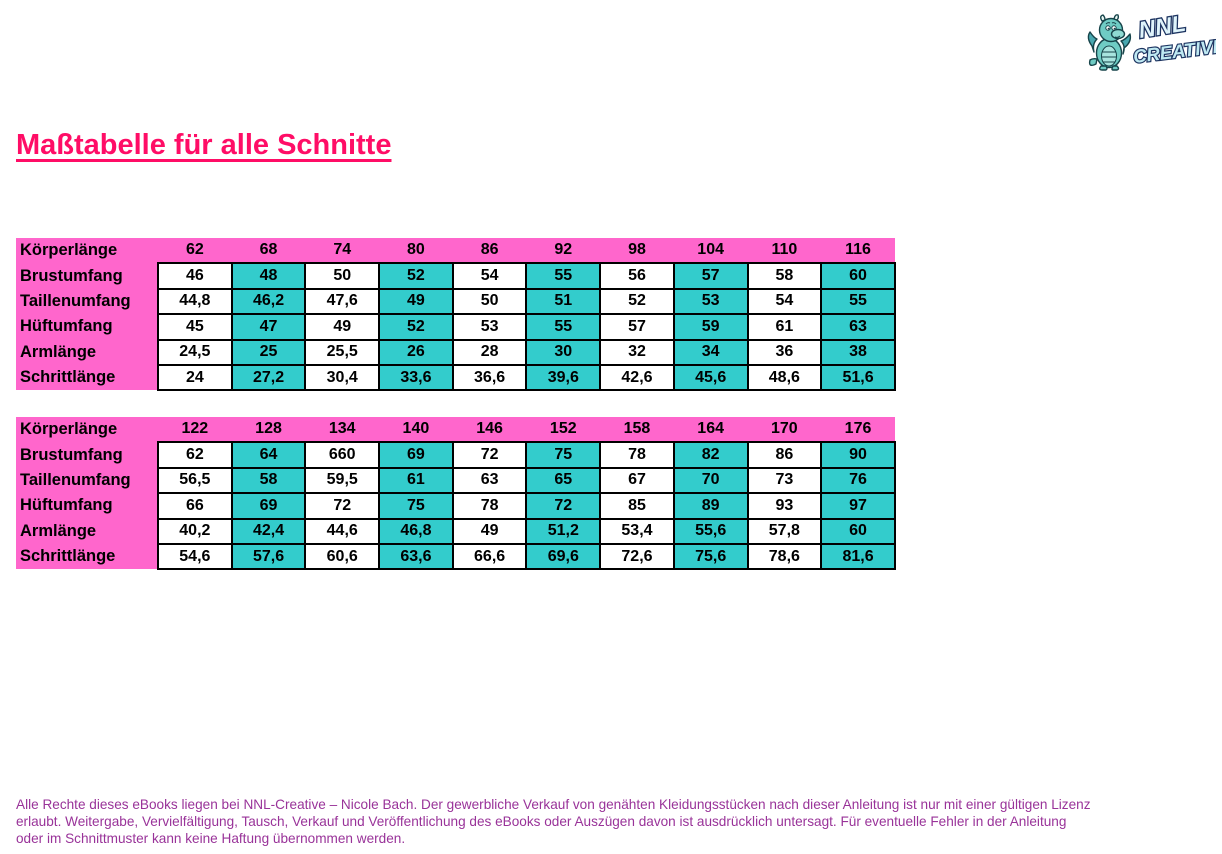 This screenshot has height=854, width=1222. I want to click on header-value: 128, so click(268, 430).